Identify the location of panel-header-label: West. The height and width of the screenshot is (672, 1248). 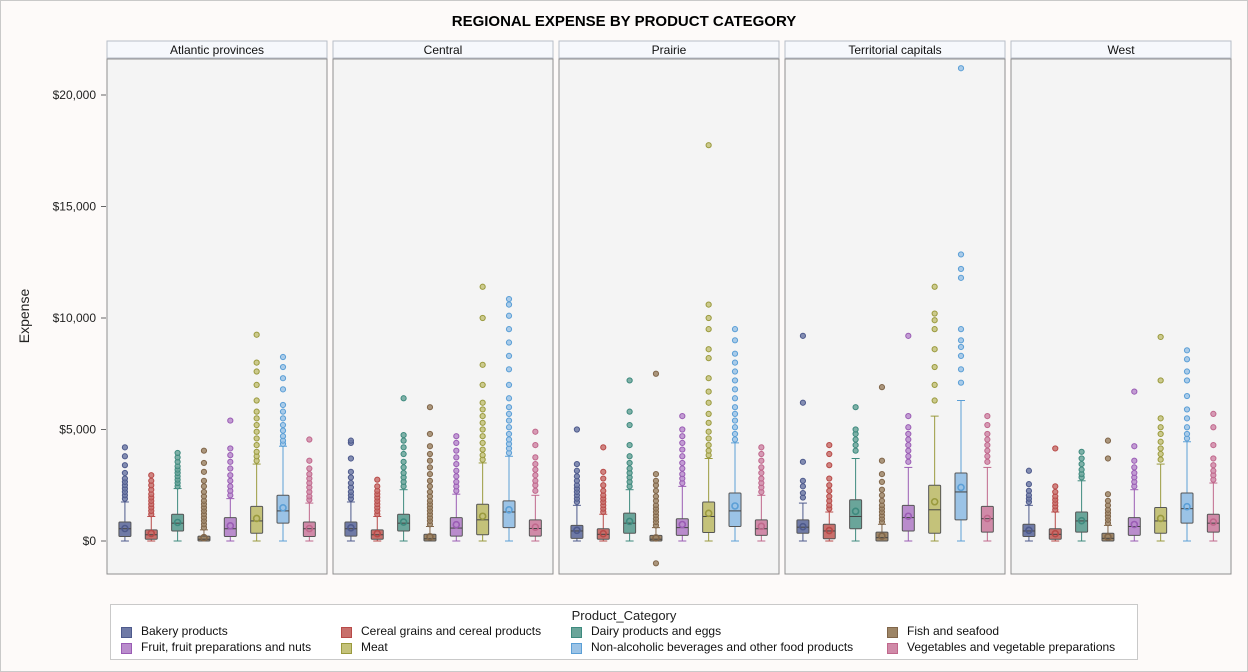
(1121, 50).